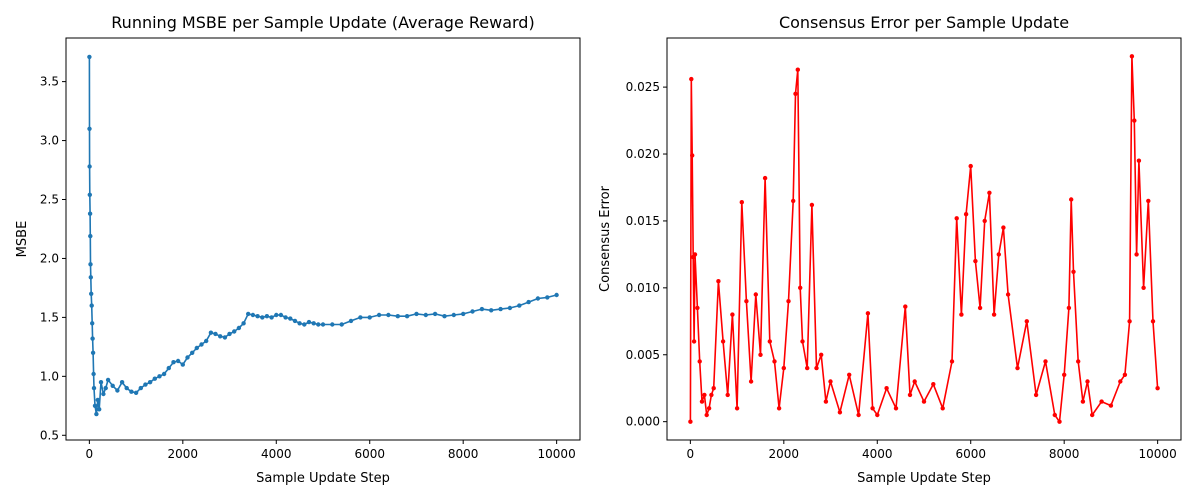 This screenshot has width=1200, height=500. I want to click on y-tick-label: 0.025, so click(643, 87).